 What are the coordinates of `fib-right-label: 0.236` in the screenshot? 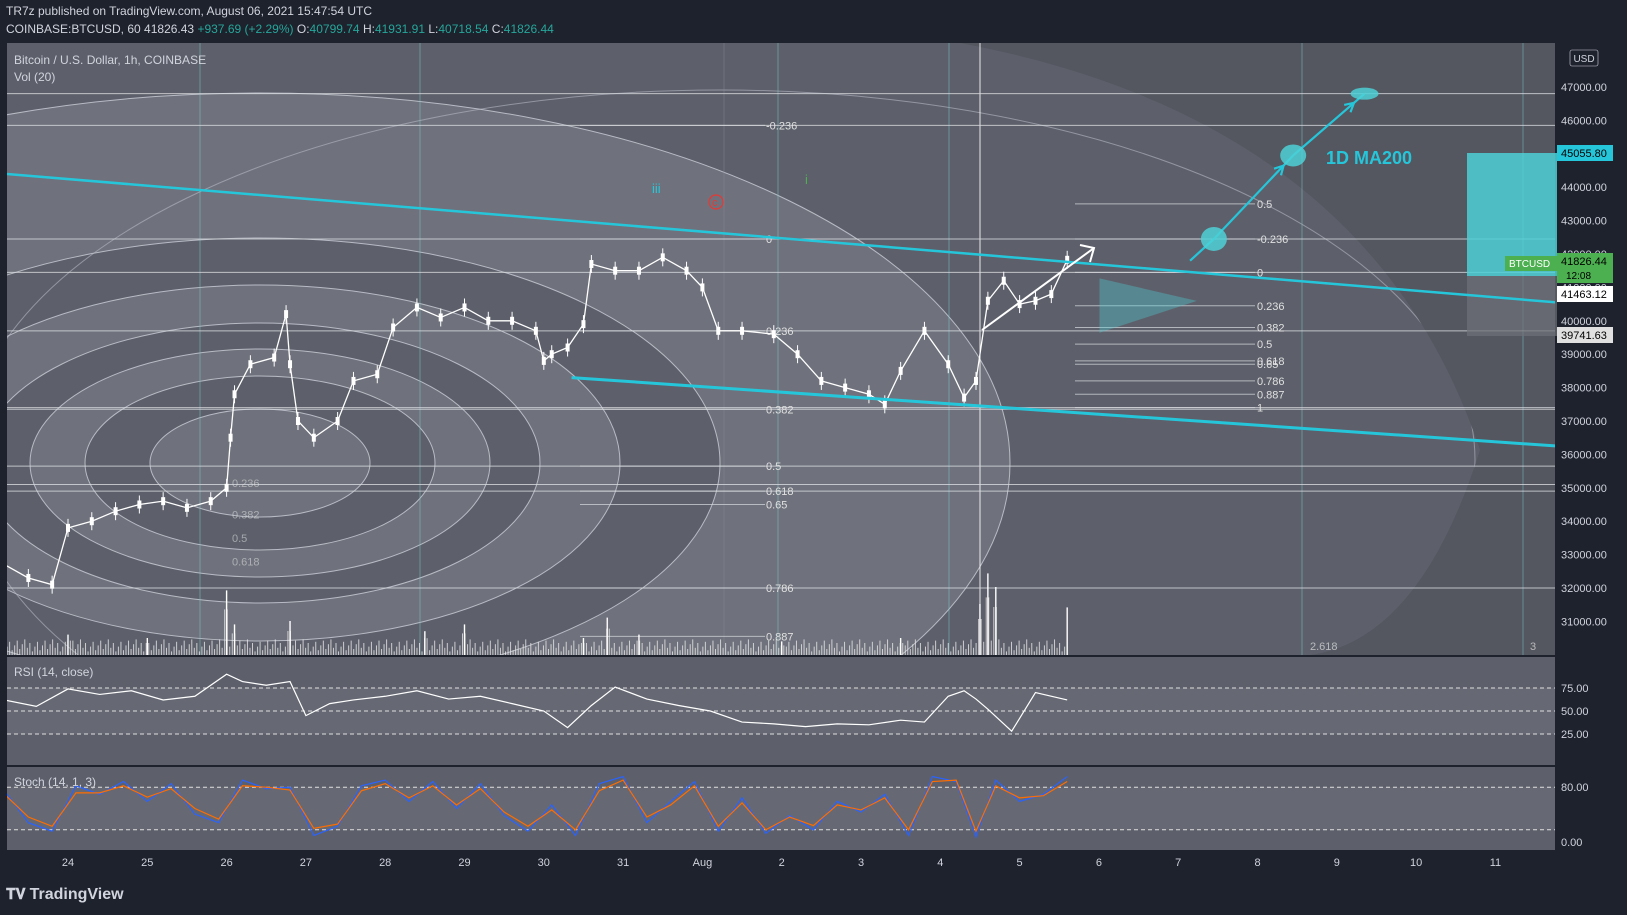 It's located at (1271, 307).